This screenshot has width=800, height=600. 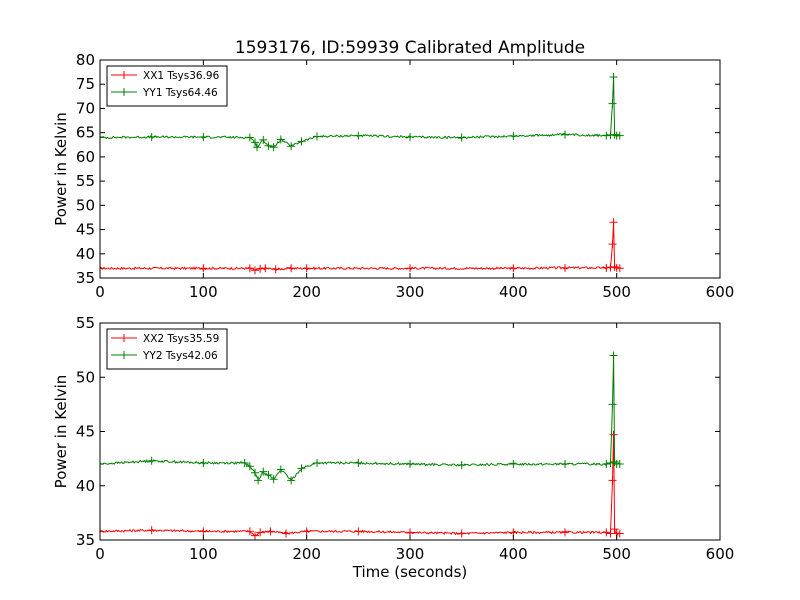 I want to click on x-tick-label: 0, so click(x=100, y=292).